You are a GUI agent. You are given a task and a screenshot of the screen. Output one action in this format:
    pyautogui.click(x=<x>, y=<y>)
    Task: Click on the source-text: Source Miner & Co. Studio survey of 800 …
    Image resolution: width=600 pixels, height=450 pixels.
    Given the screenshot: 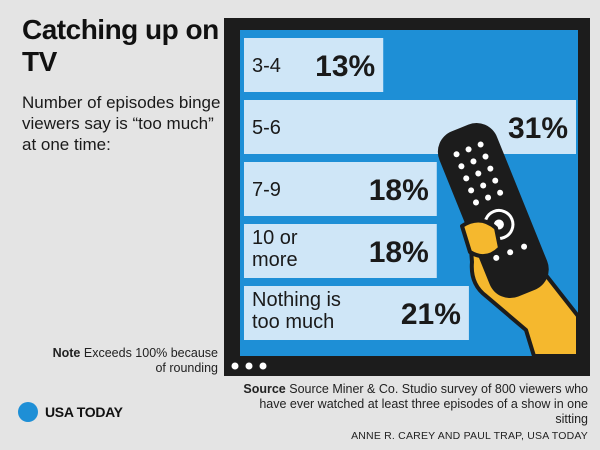 What is the action you would take?
    pyautogui.click(x=423, y=404)
    